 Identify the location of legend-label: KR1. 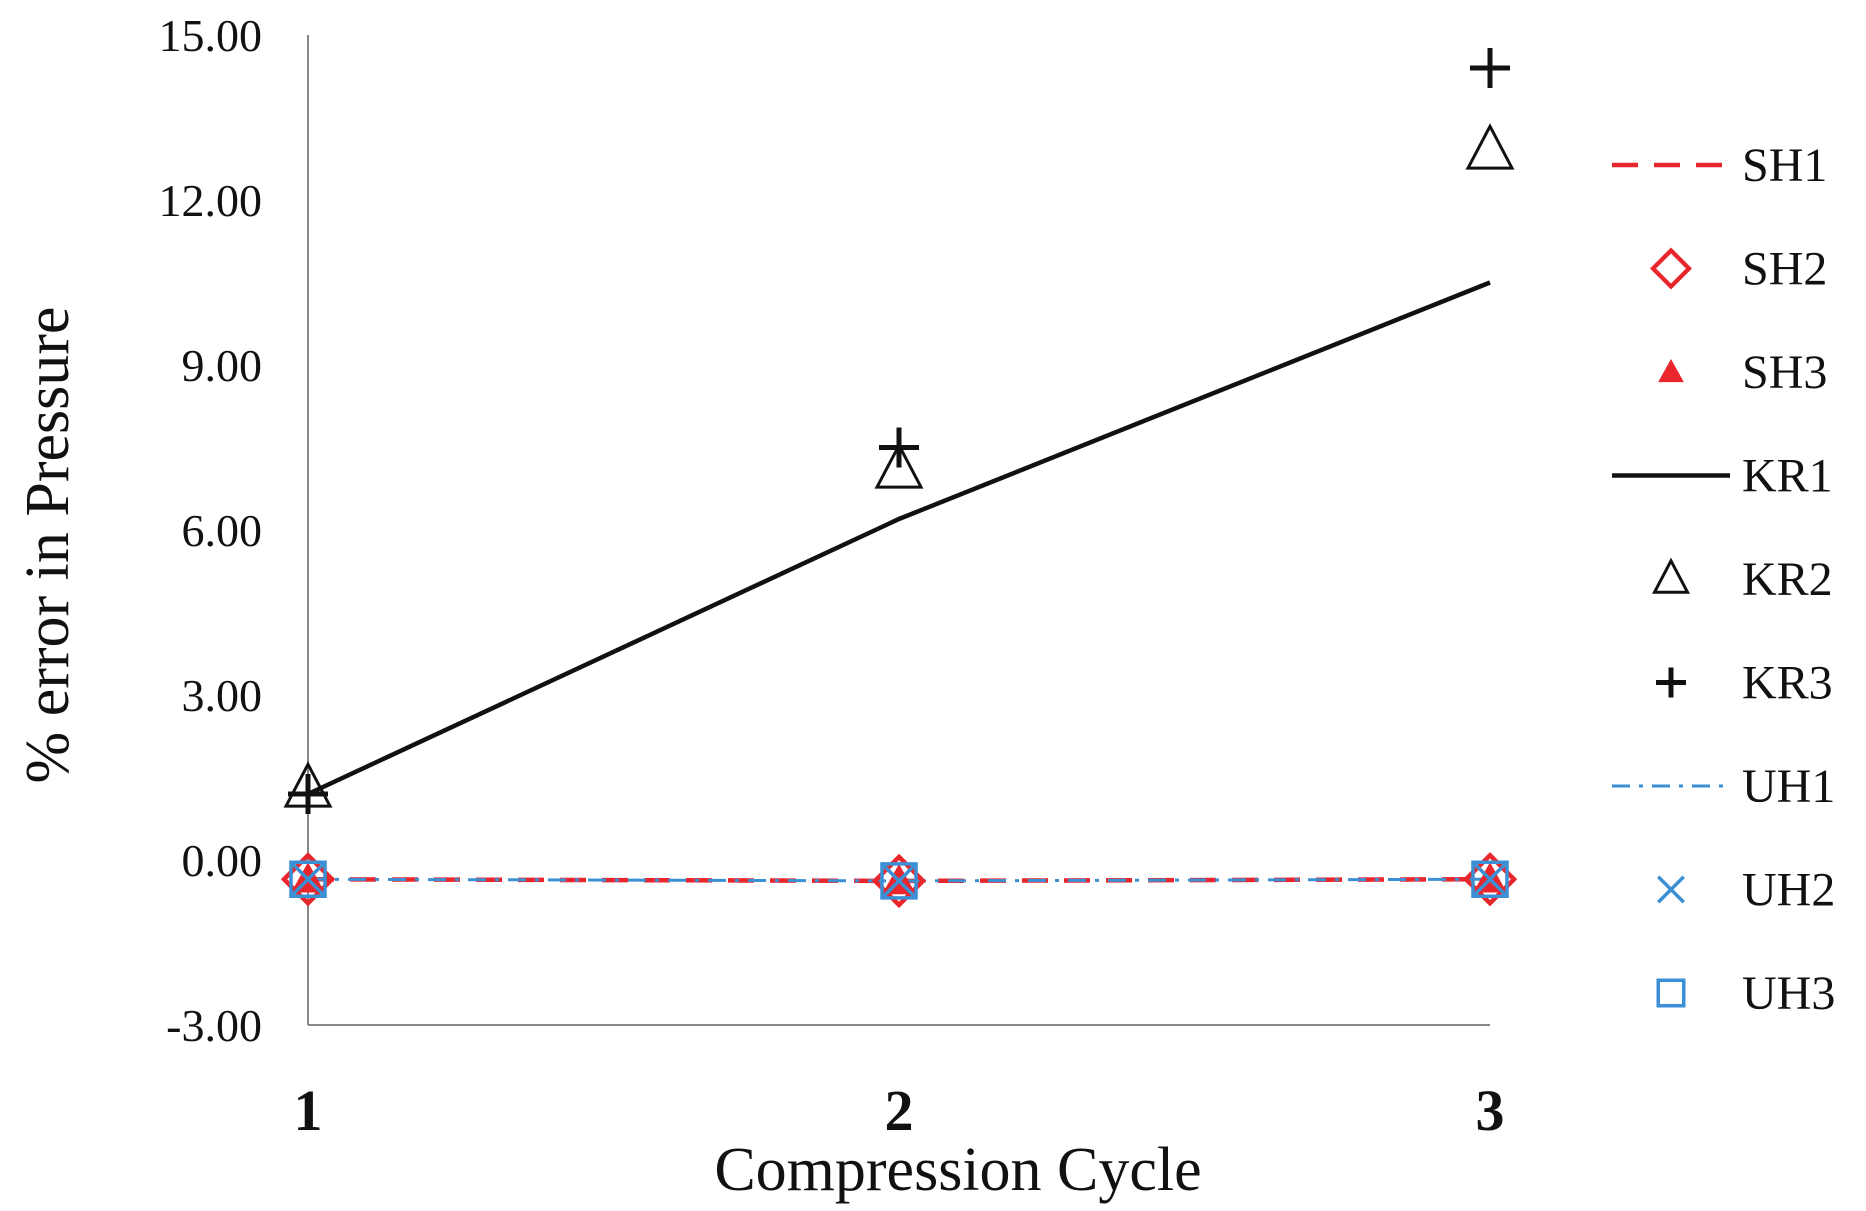
(1787, 476).